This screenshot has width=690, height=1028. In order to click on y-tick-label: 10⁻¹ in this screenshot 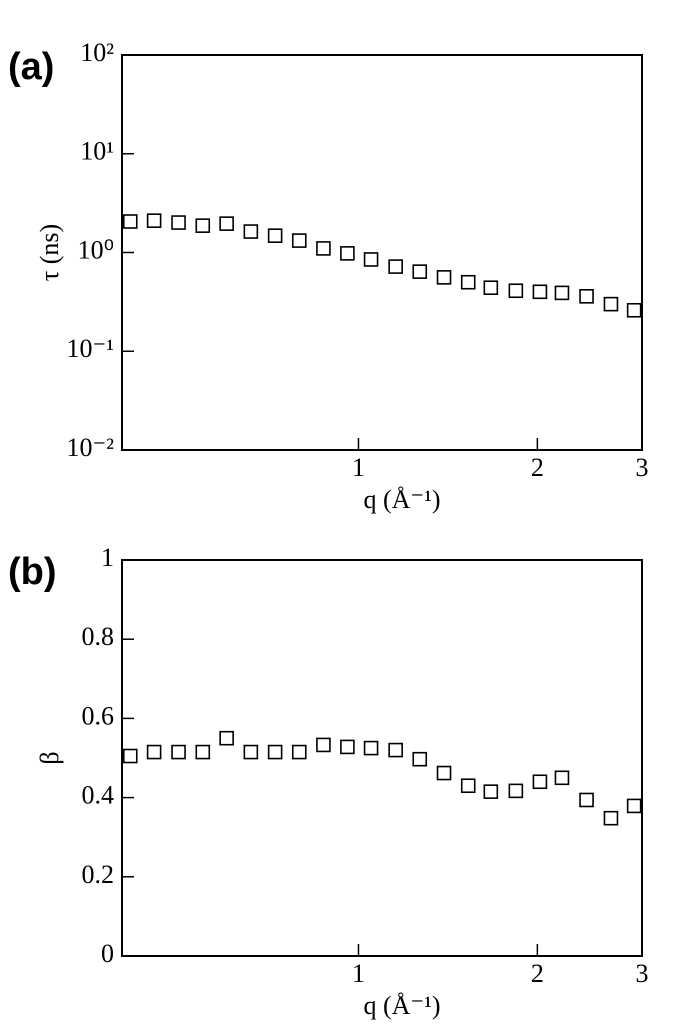, I will do `click(90, 348)`.